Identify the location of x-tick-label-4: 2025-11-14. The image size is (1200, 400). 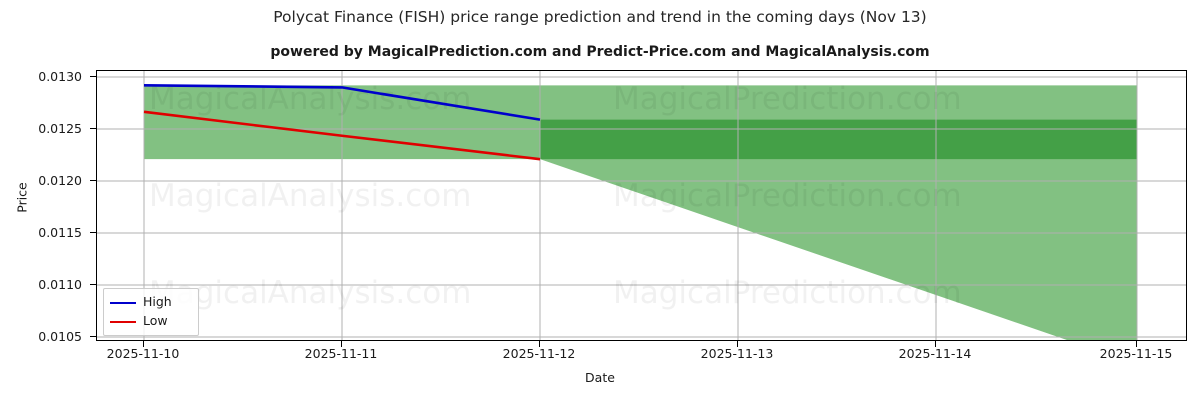
(935, 353).